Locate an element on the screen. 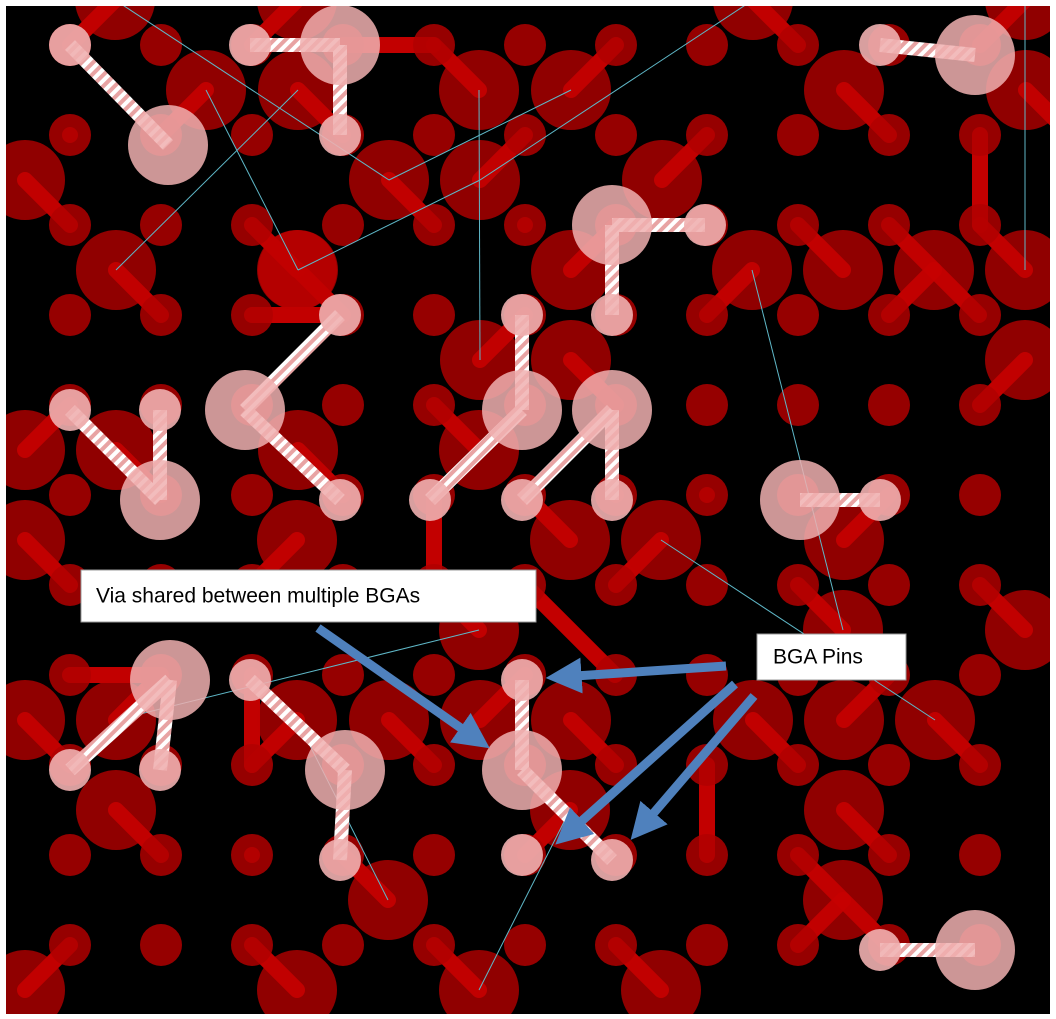 The image size is (1056, 1019). callout-box is located at coordinates (831, 657).